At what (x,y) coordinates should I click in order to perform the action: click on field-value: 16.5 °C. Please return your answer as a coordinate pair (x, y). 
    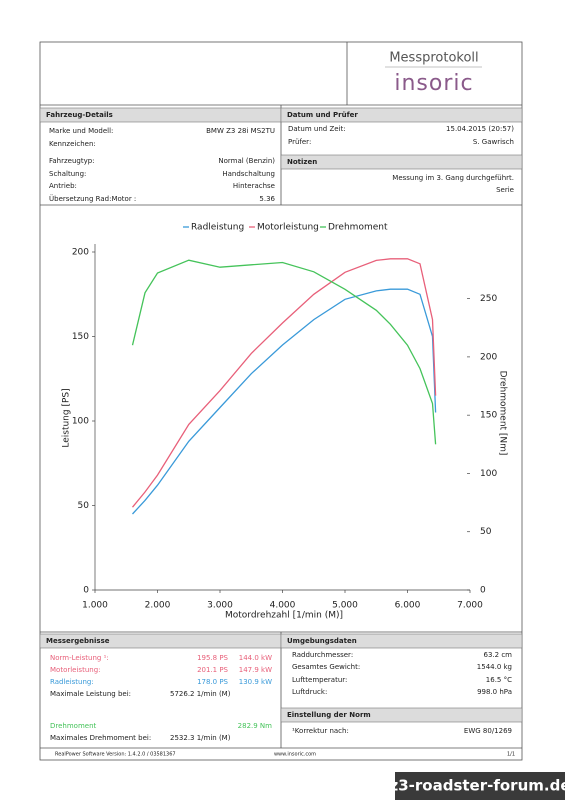
    Looking at the image, I should click on (499, 680).